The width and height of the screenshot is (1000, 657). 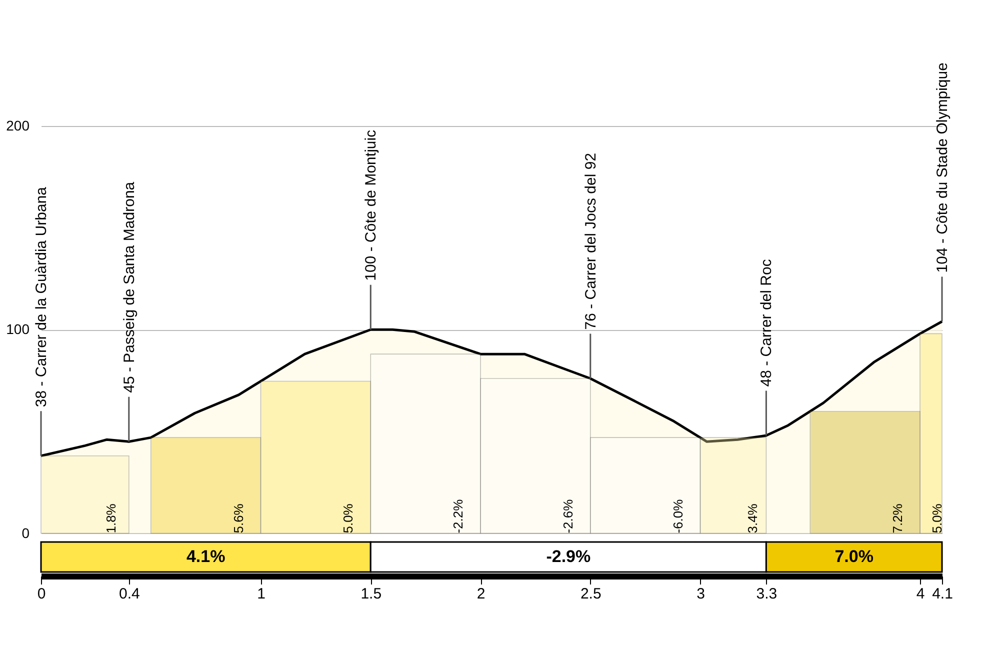 I want to click on x-tick-label: 0, so click(x=41, y=594).